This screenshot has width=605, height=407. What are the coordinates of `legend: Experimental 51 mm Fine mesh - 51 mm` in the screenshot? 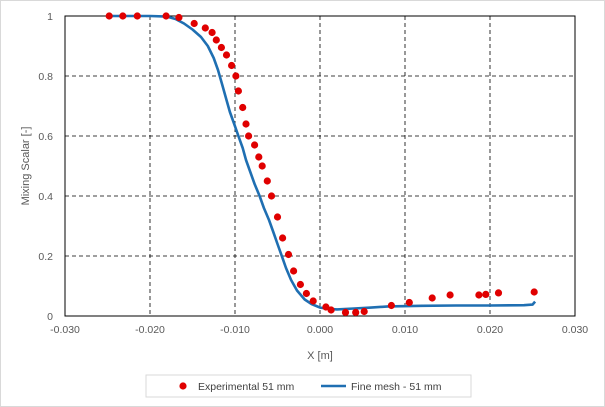 It's located at (308, 386).